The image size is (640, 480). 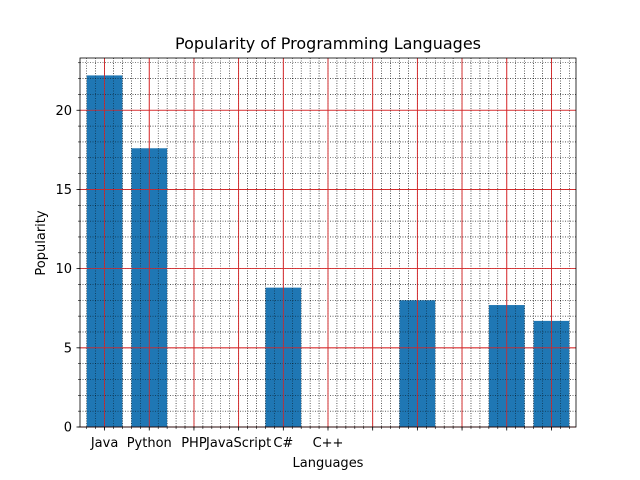 I want to click on x-tick-label: Python, so click(x=149, y=443).